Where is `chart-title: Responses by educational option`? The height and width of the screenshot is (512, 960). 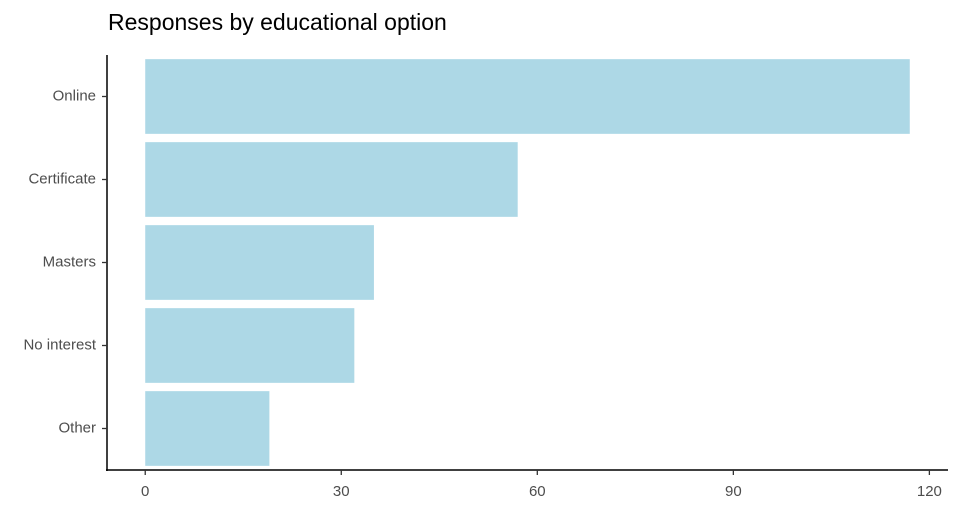
chart-title: Responses by educational option is located at coordinates (277, 22).